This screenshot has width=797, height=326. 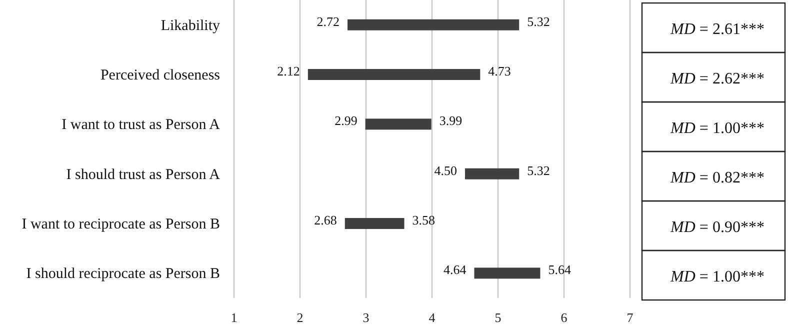 I want to click on annotation: 2.99, so click(x=346, y=120).